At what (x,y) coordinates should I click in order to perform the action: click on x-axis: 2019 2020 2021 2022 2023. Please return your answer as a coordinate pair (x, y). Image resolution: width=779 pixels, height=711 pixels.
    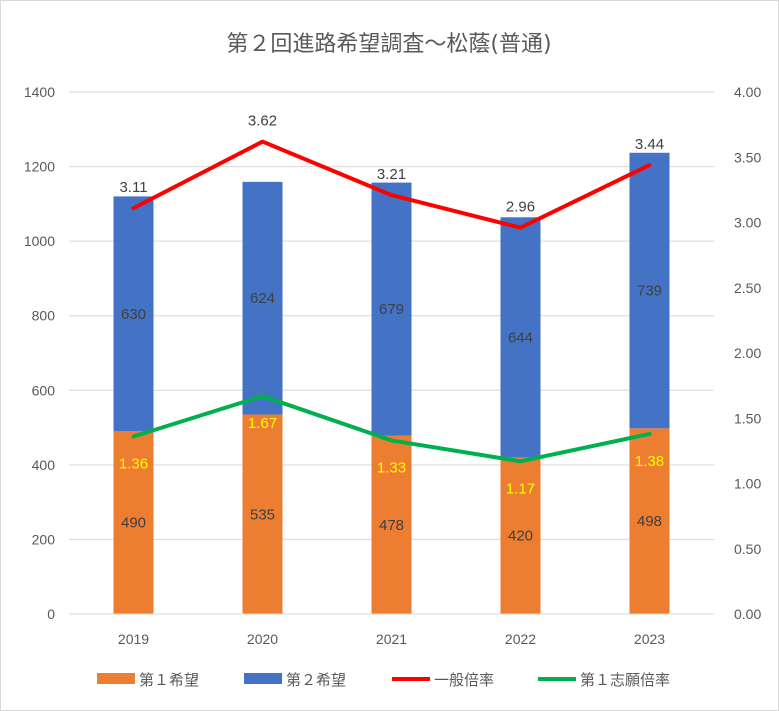
    Looking at the image, I should click on (391, 630).